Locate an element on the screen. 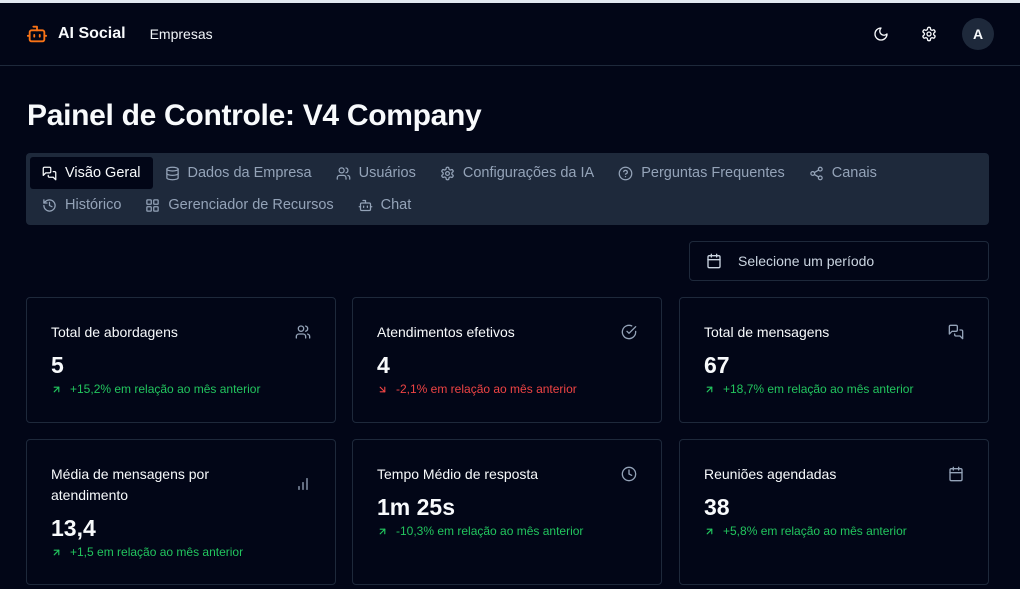 The image size is (1020, 589). tab-dados-da-empresa: Dados da Empresa is located at coordinates (238, 173).